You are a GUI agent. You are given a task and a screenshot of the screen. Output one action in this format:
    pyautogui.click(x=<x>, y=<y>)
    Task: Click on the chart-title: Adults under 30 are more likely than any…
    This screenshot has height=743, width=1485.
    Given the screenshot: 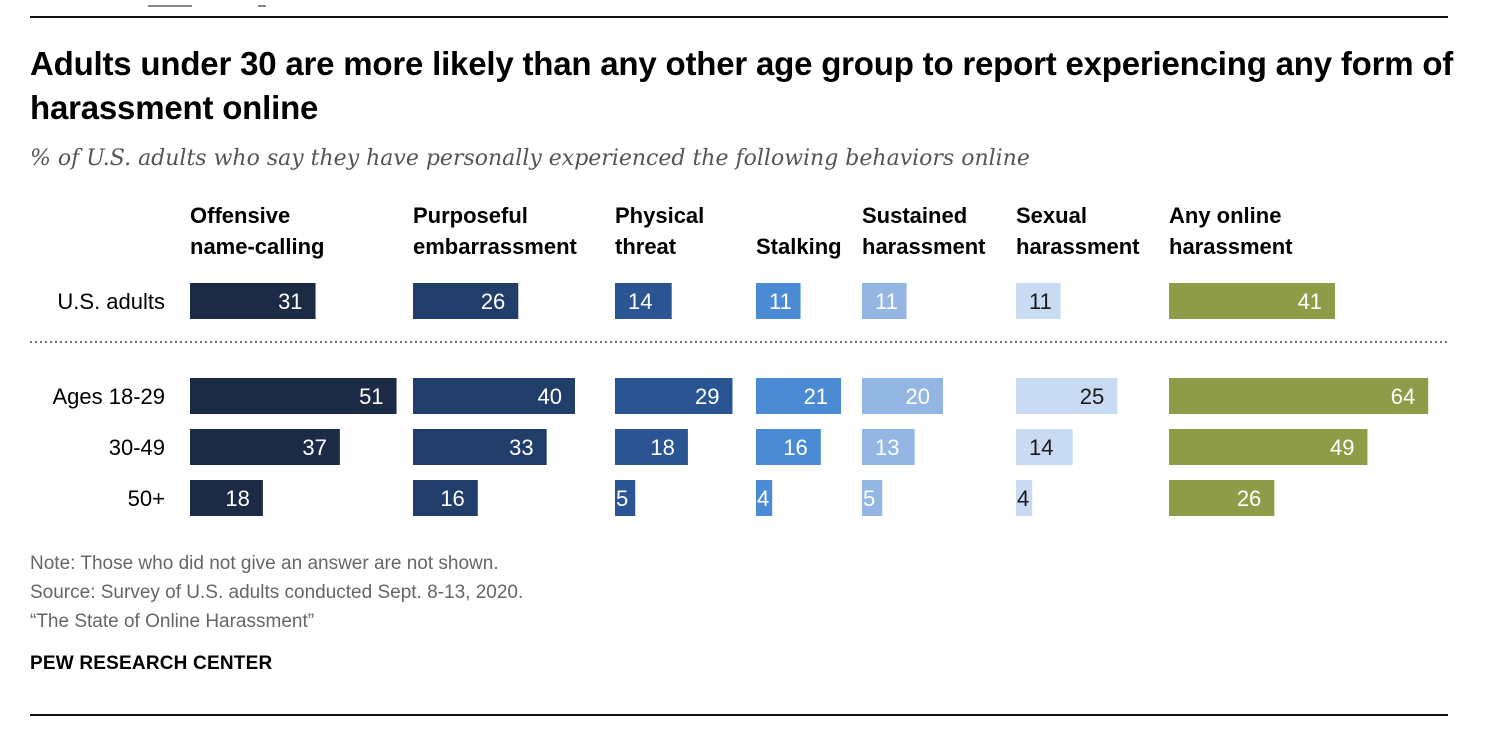 What is the action you would take?
    pyautogui.click(x=742, y=85)
    